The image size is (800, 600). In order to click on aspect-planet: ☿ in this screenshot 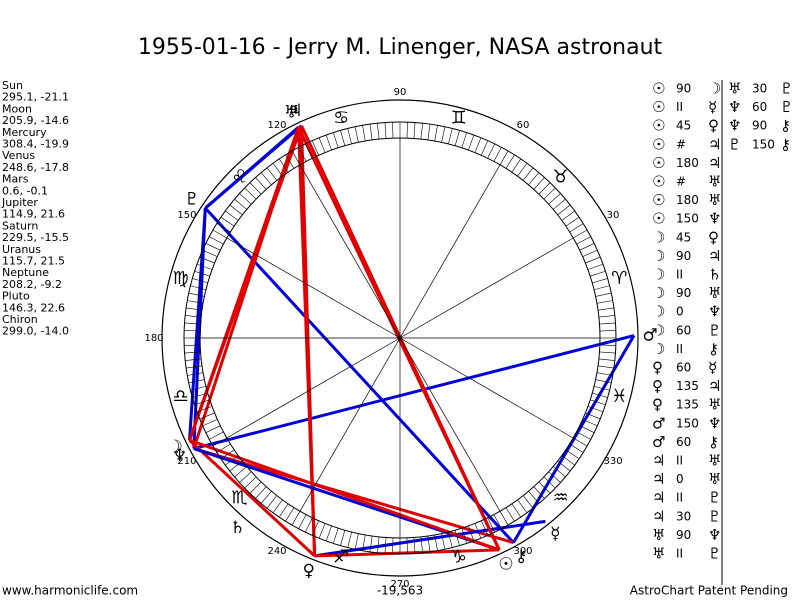, I will do `click(712, 107)`.